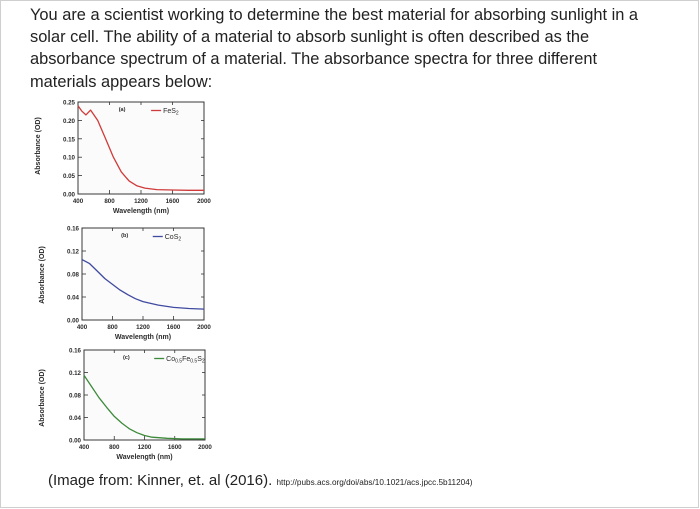 This screenshot has height=509, width=700. I want to click on question-line: materials appears below:, so click(121, 81).